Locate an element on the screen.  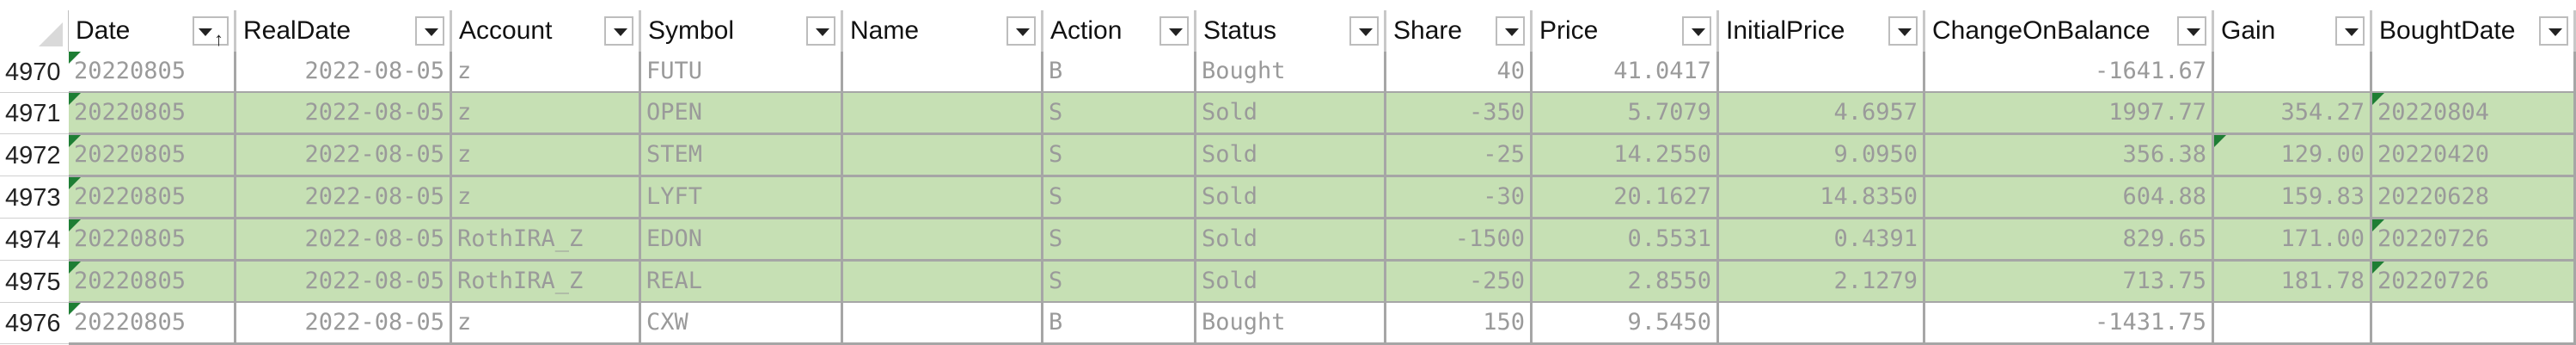
table-cell-share: 40 is located at coordinates (1459, 73).